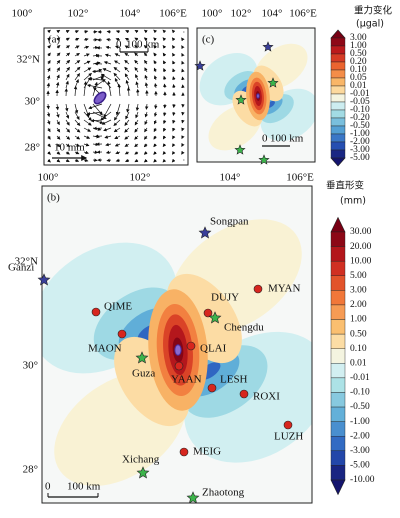  I want to click on panel-label: (a), so click(54, 40).